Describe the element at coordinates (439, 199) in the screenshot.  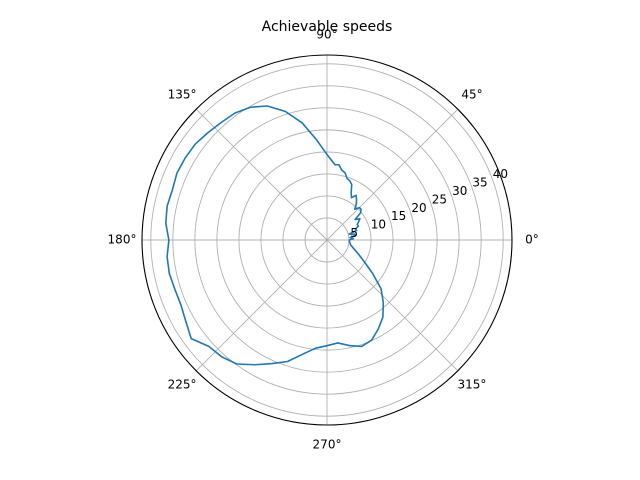
I see `r-tick-label-25: 25` at that location.